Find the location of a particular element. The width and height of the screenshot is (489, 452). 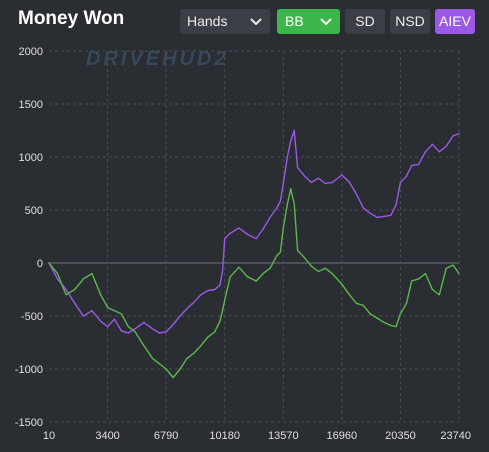

page-title: Money Won is located at coordinates (71, 18).